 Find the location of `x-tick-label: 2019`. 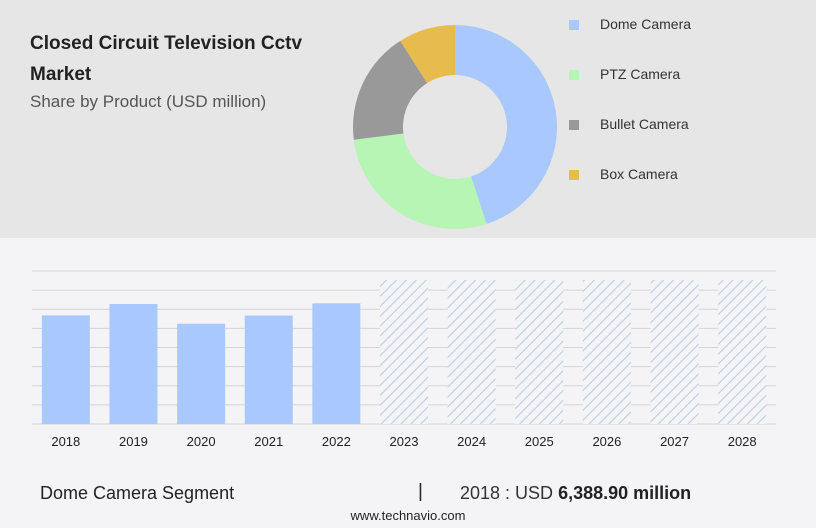

x-tick-label: 2019 is located at coordinates (133, 441).